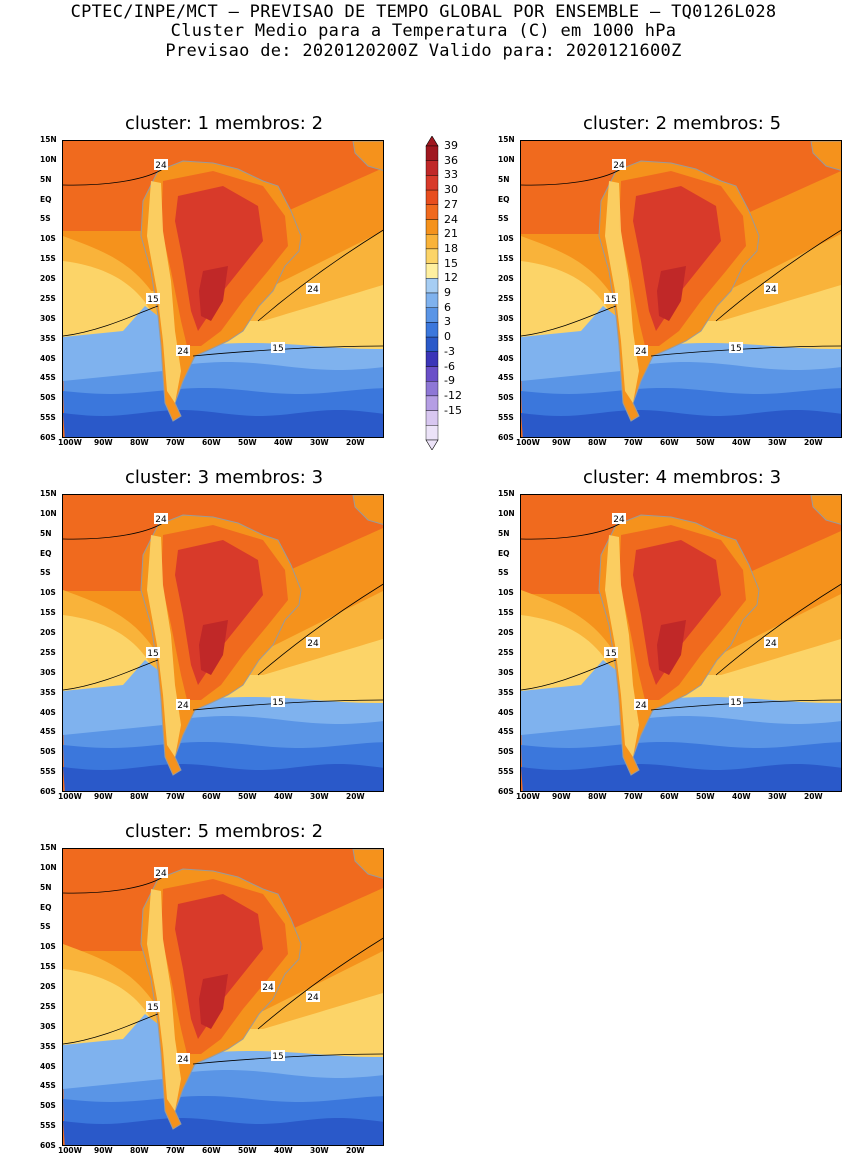  Describe the element at coordinates (451, 204) in the screenshot. I see `colorbar-label: 27` at that location.